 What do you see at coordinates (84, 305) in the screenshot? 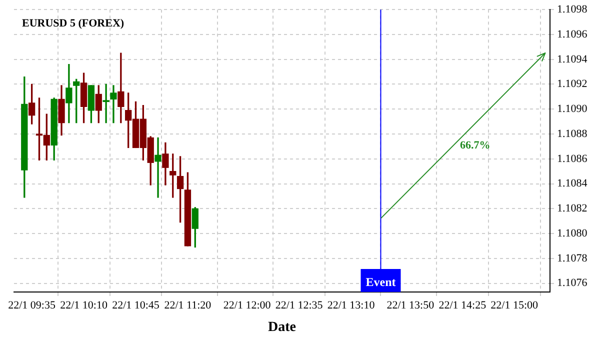
I see `x-tick-label: 22/1 10:10` at bounding box center [84, 305].